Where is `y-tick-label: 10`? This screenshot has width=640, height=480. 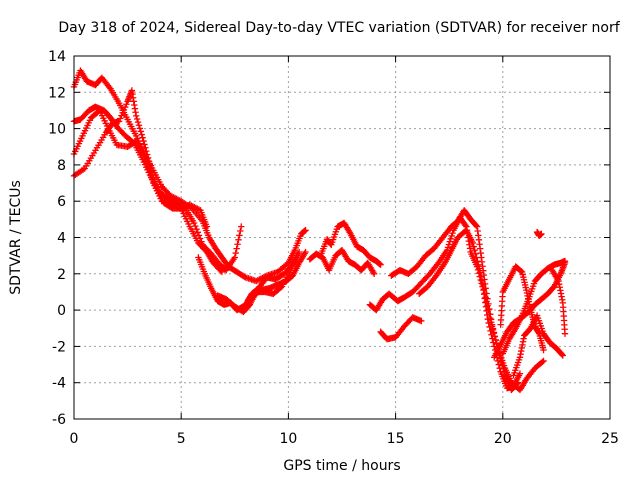
y-tick-label: 10 is located at coordinates (57, 130).